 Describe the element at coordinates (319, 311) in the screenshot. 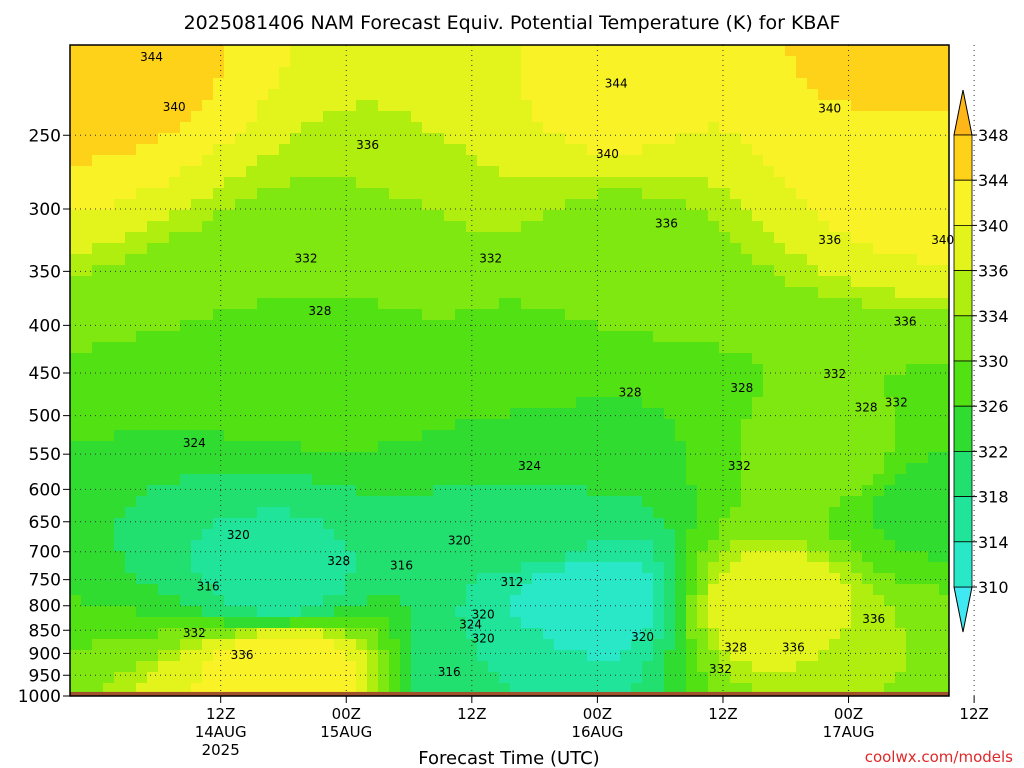

I see `contour-label: 328` at that location.